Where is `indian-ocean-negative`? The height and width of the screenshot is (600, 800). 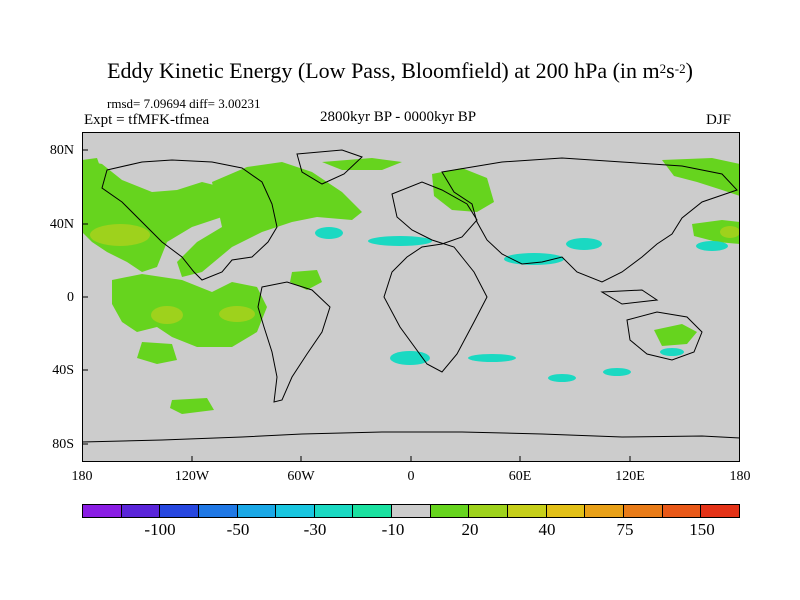 indian-ocean-negative is located at coordinates (492, 358).